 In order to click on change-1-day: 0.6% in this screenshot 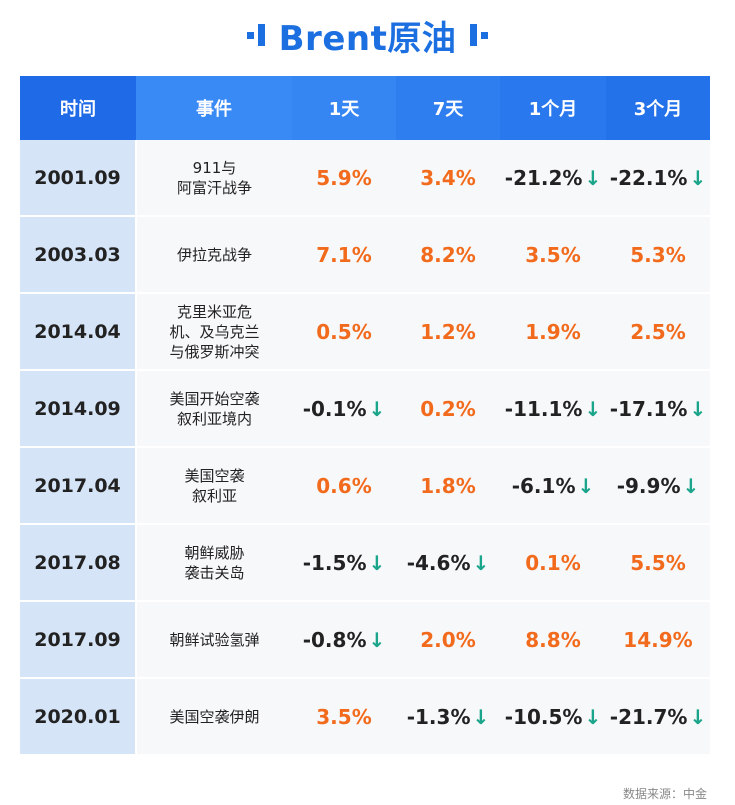, I will do `click(344, 486)`.